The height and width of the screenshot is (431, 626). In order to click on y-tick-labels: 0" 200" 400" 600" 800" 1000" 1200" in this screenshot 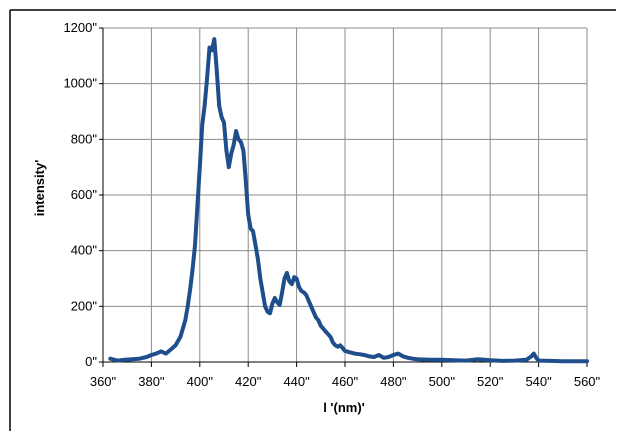, I will do `click(80, 194)`.